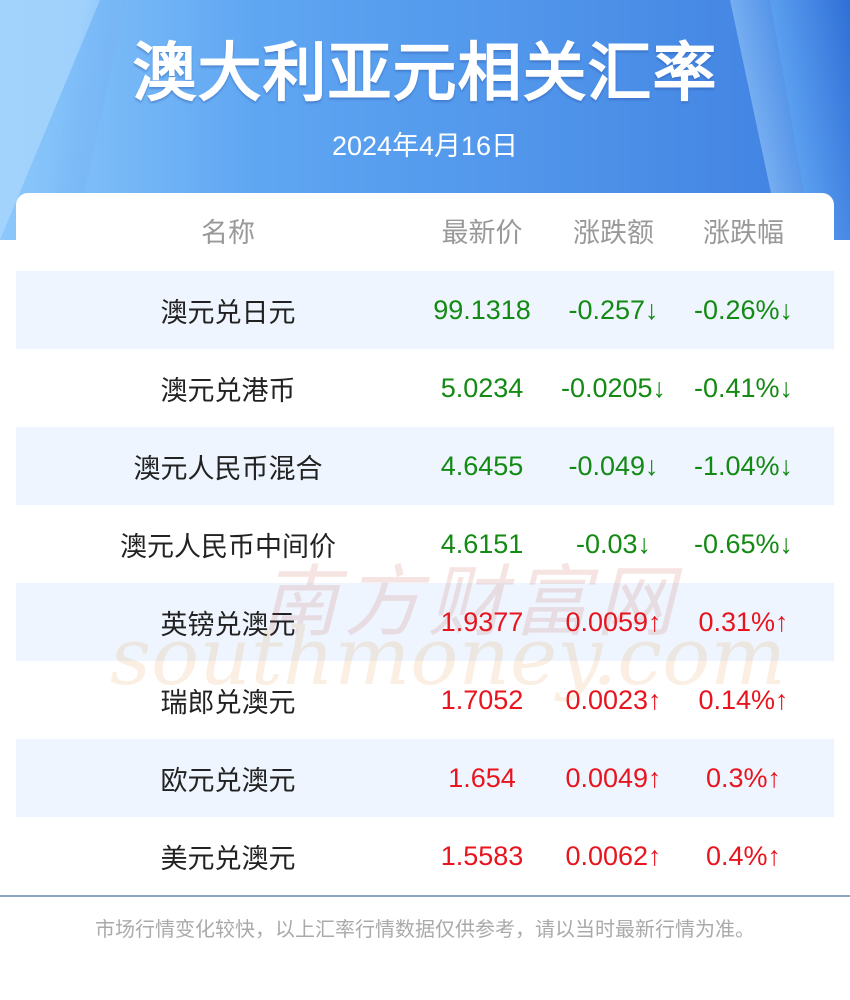  What do you see at coordinates (482, 777) in the screenshot?
I see `rate-price: 1.654` at bounding box center [482, 777].